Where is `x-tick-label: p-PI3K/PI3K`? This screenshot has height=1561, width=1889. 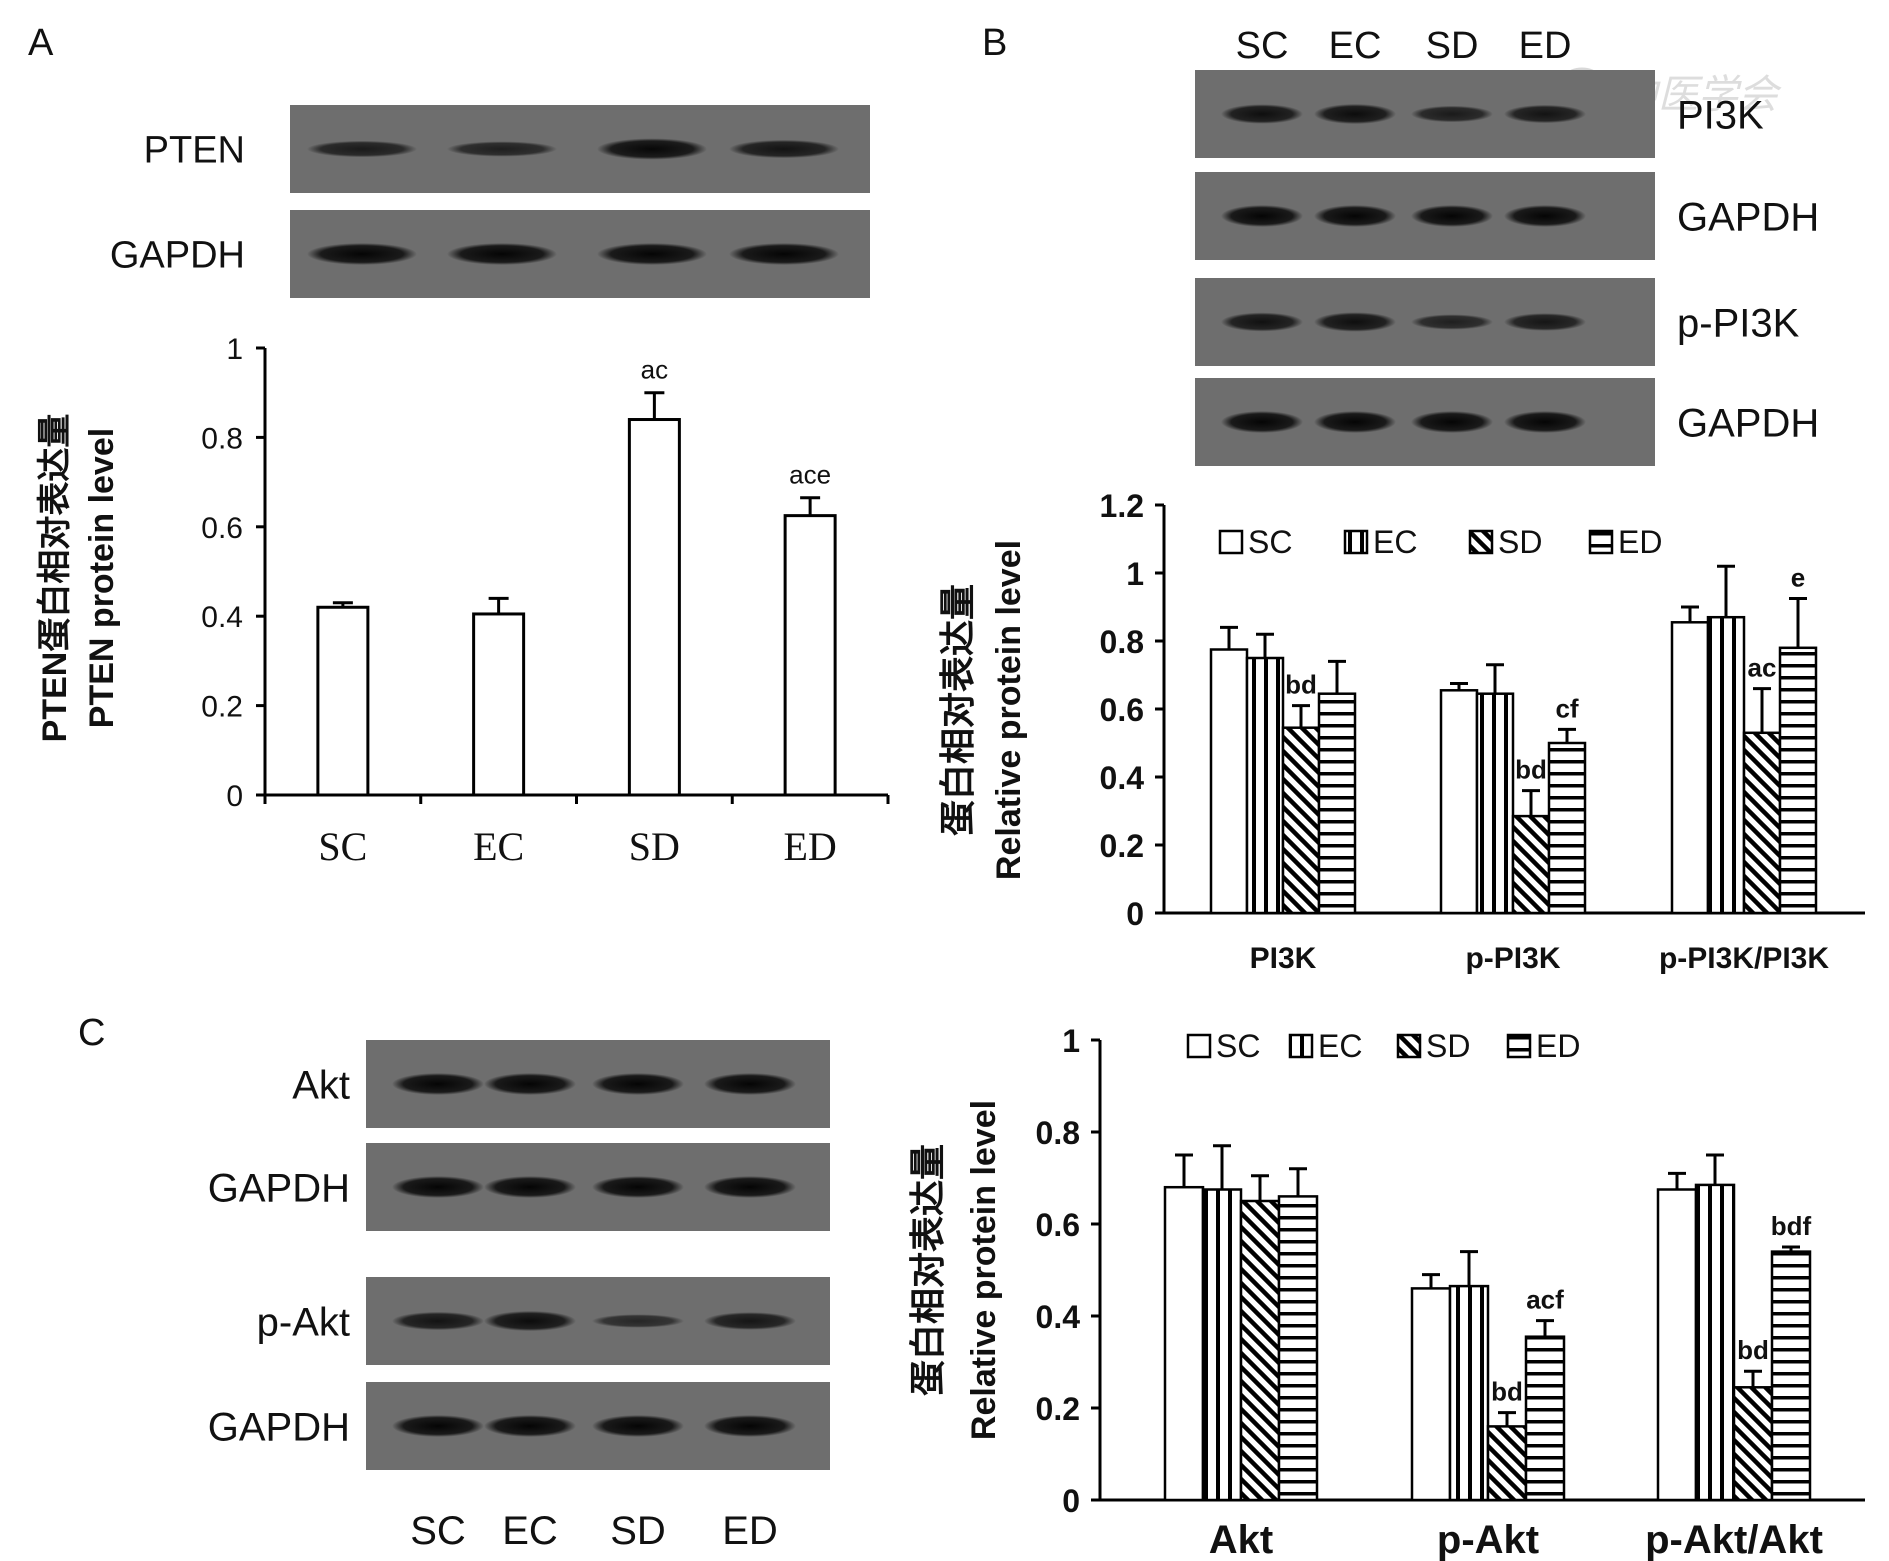 x-tick-label: p-PI3K/PI3K is located at coordinates (1744, 958).